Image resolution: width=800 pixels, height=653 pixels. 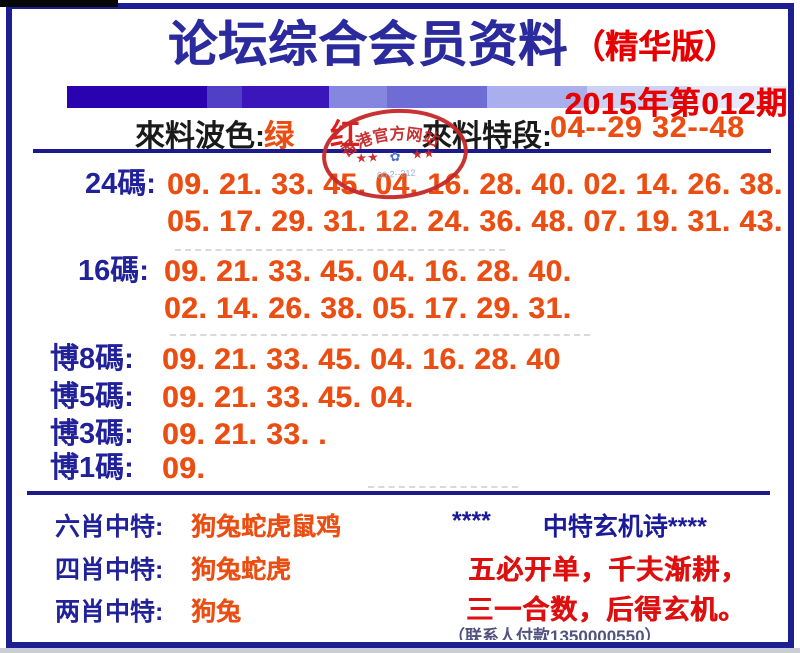 What do you see at coordinates (109, 527) in the screenshot?
I see `zodiac-label: 六肖中特:` at bounding box center [109, 527].